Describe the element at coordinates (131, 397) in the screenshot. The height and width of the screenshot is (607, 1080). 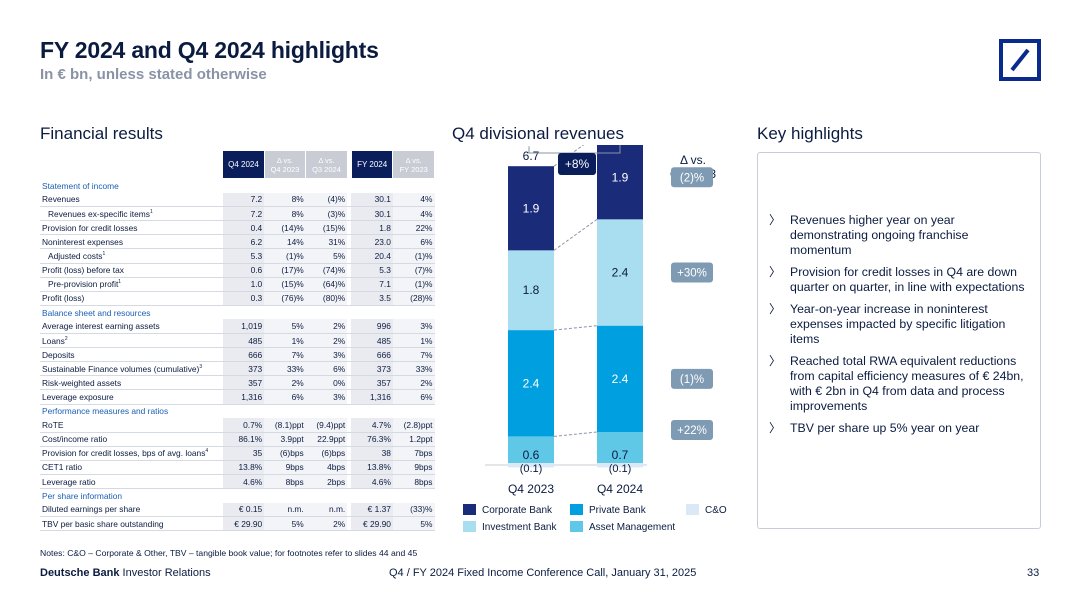
I see `row-label: Leverage exposure` at that location.